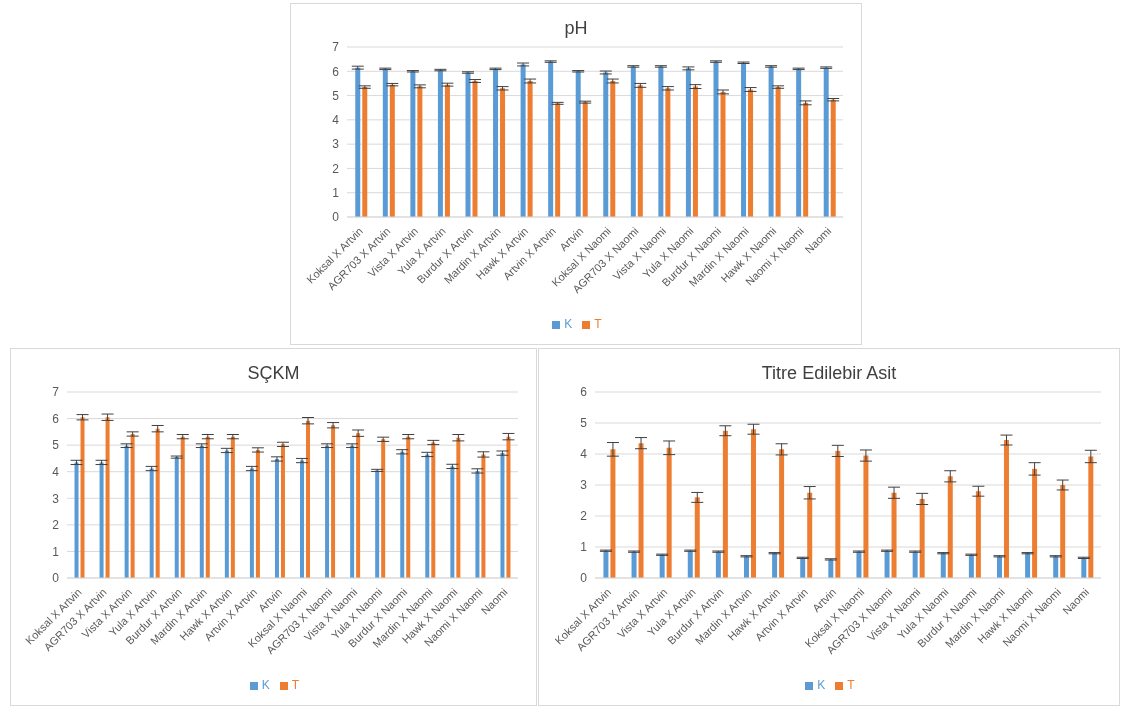  I want to click on legend-label: T, so click(851, 685).